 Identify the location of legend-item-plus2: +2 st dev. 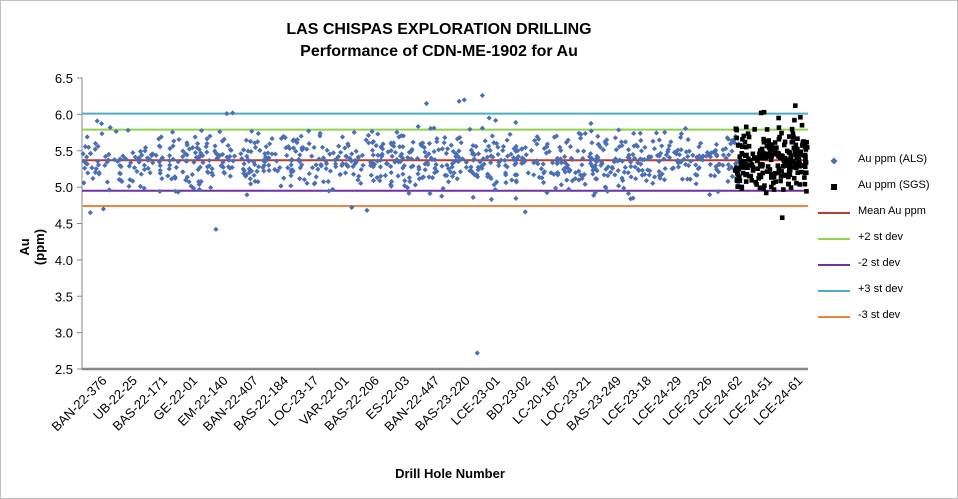
(885, 241).